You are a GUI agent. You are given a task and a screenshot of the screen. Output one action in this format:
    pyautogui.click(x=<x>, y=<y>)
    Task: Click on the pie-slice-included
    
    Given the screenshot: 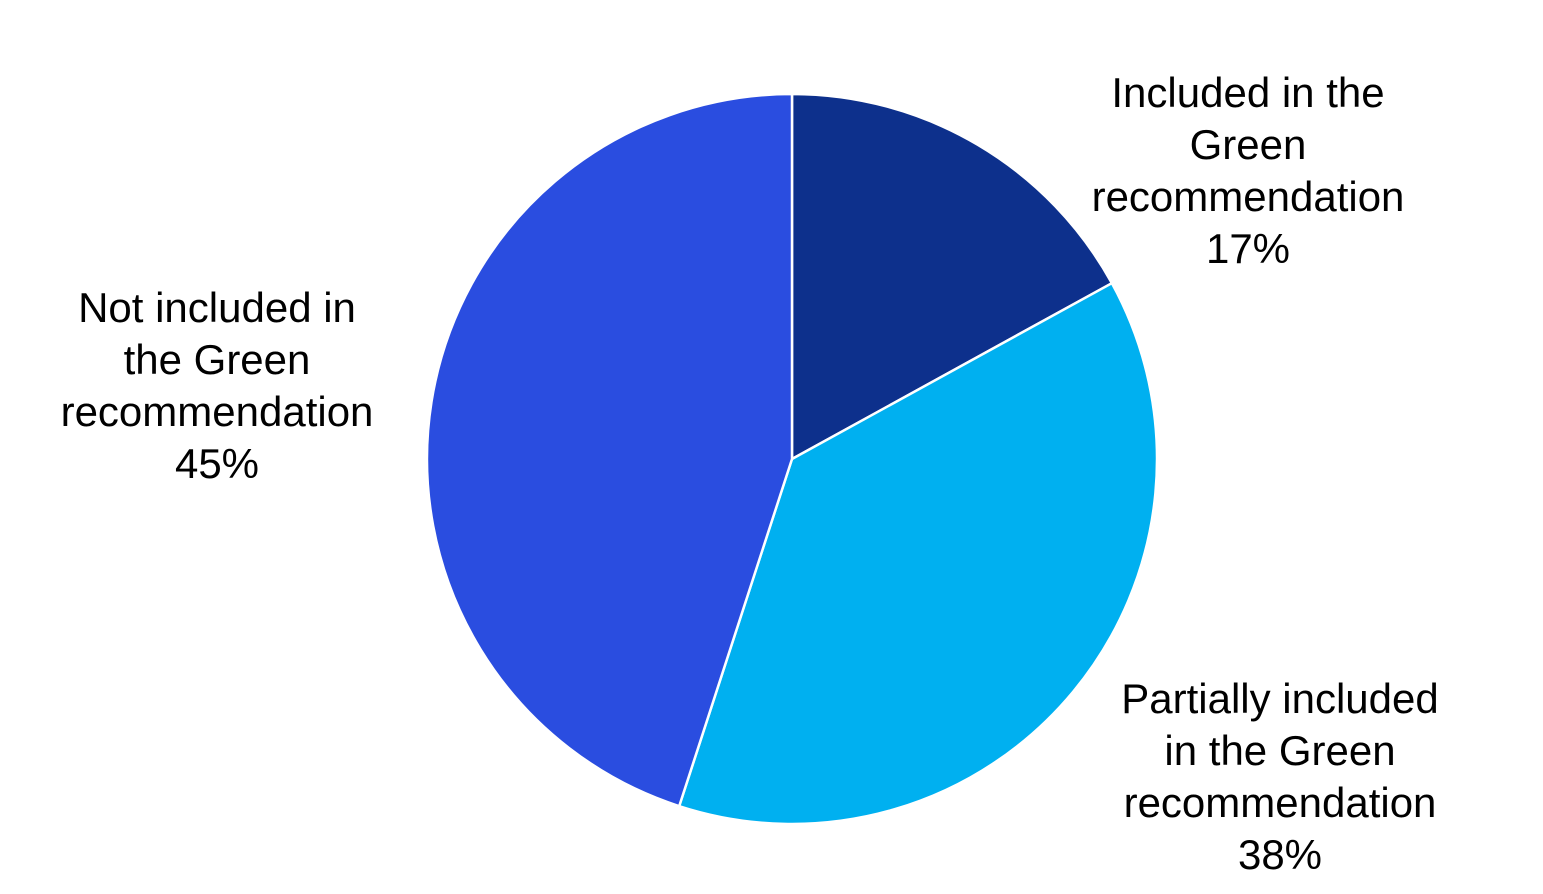 What is the action you would take?
    pyautogui.click(x=952, y=276)
    